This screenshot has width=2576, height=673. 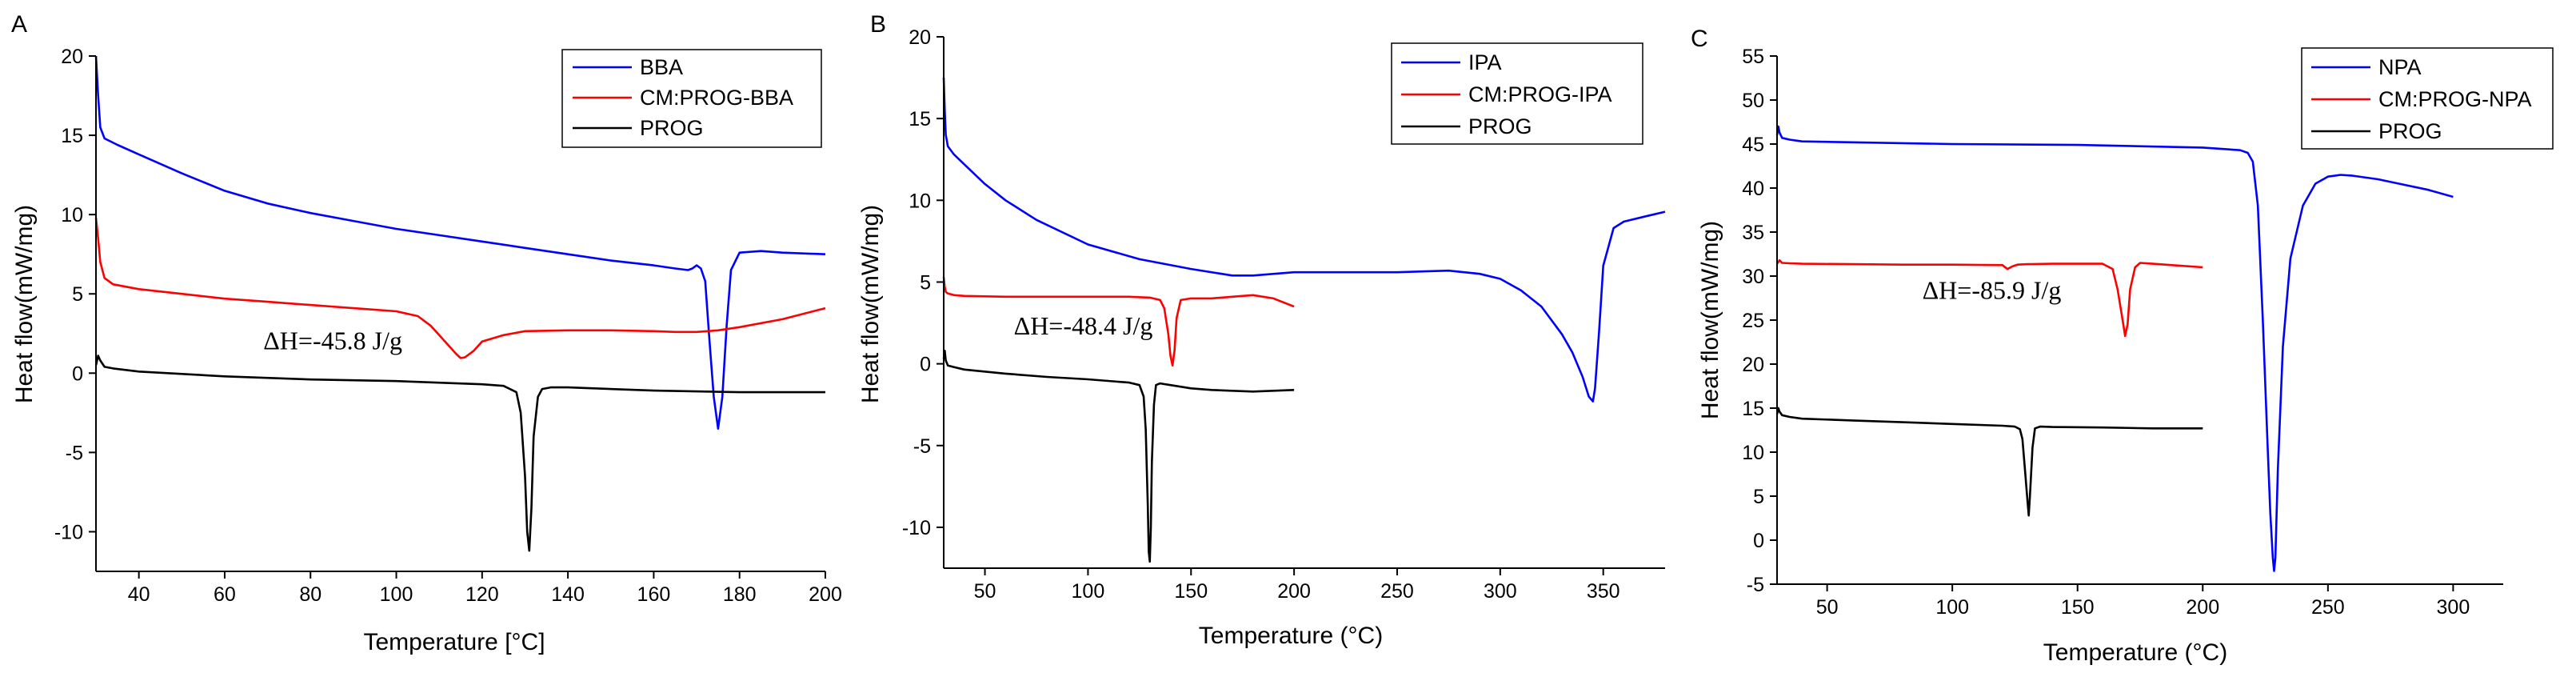 What do you see at coordinates (1119, 457) in the screenshot?
I see `panel-b-series-prog` at bounding box center [1119, 457].